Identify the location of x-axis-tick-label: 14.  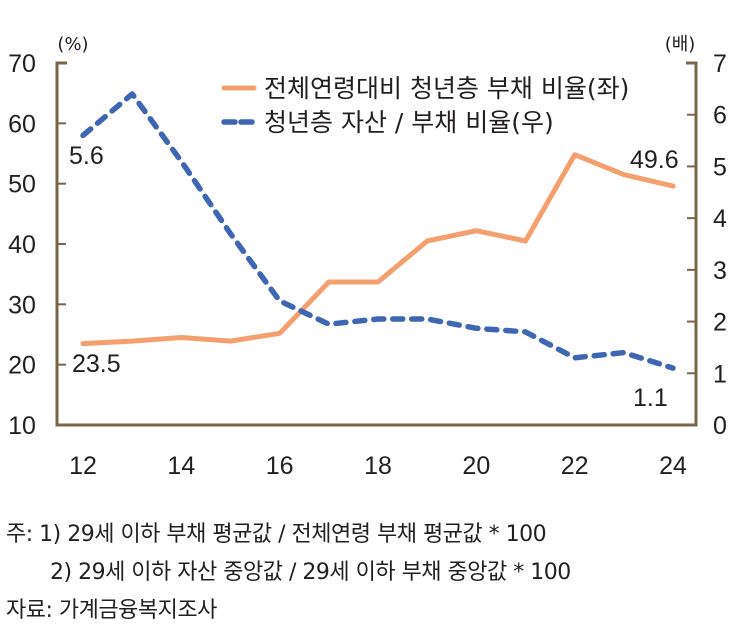
(181, 466).